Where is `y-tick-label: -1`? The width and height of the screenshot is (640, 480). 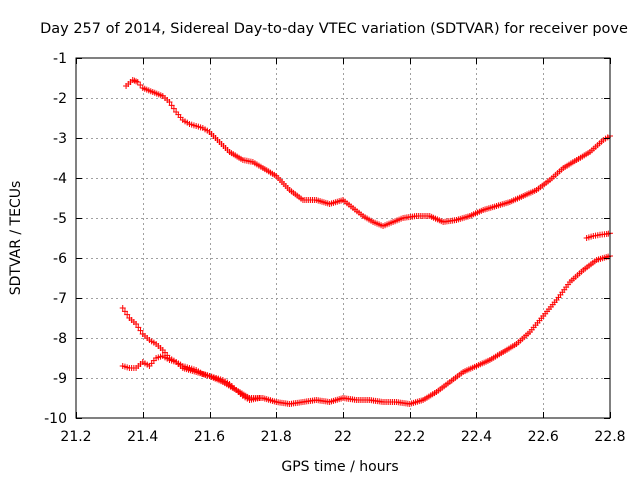
y-tick-label: -1 is located at coordinates (60, 59).